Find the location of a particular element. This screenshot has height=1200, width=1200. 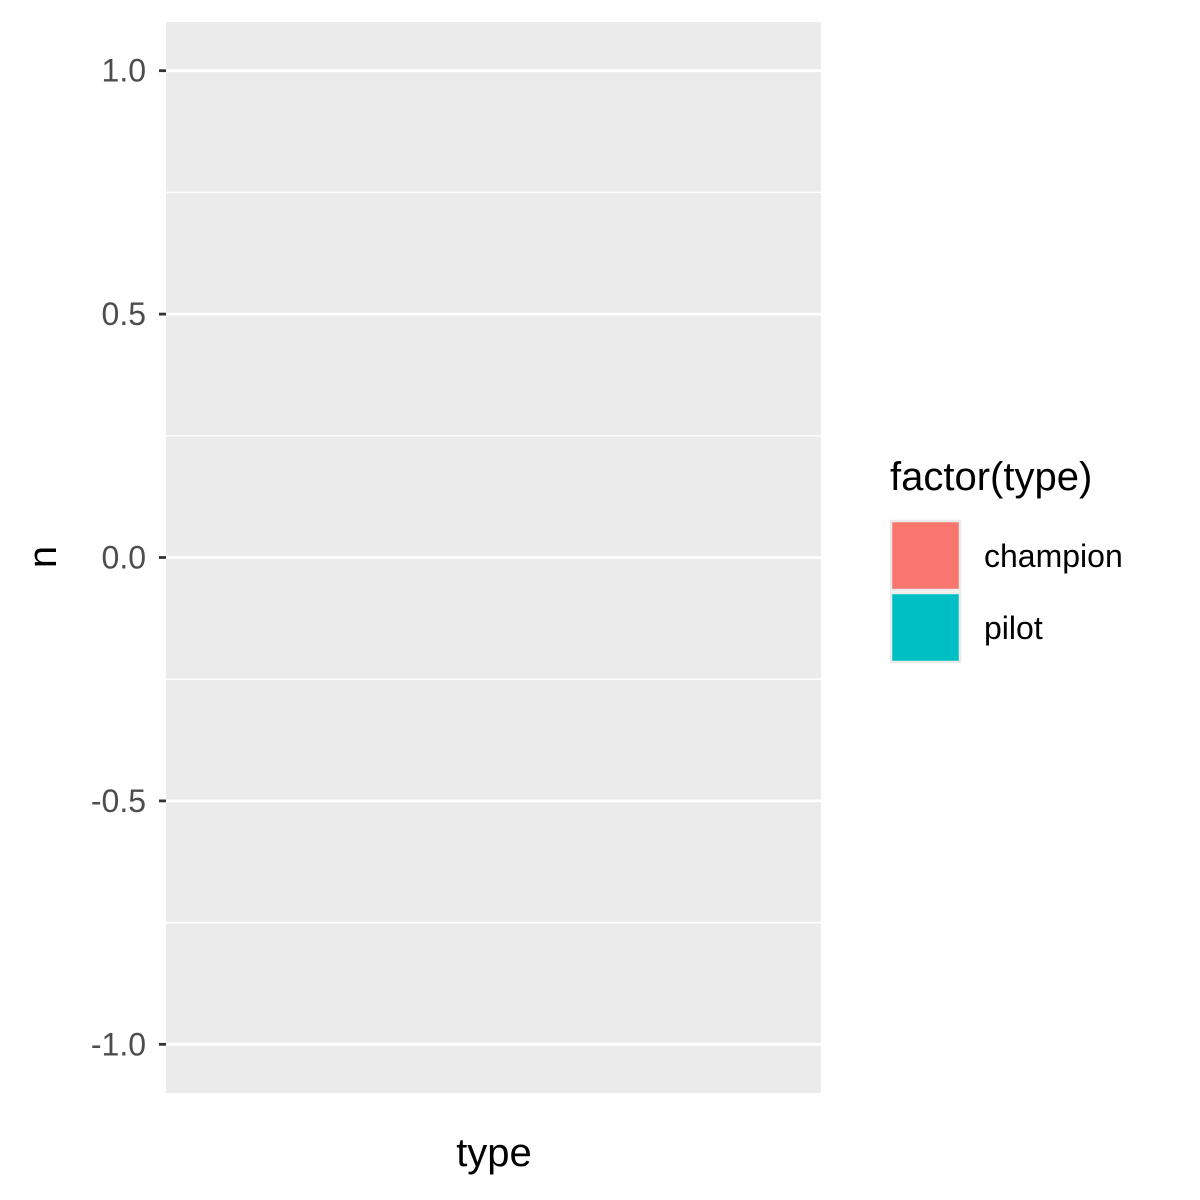

y-tick-label: 0.5 is located at coordinates (124, 314).